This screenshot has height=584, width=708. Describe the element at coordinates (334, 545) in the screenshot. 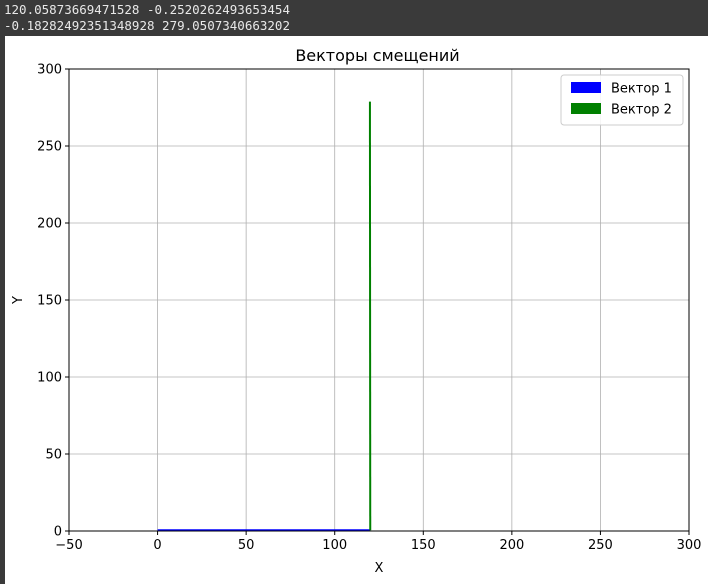

I see `x-tick-label: 100` at that location.